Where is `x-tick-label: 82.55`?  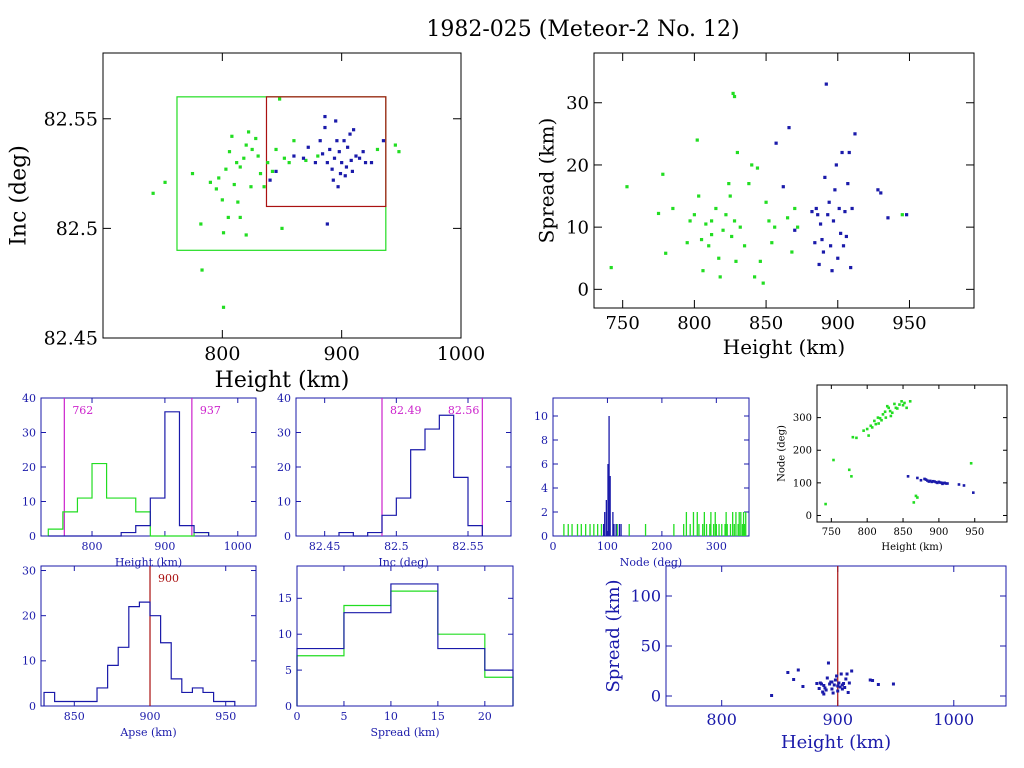 x-tick-label: 82.55 is located at coordinates (468, 546).